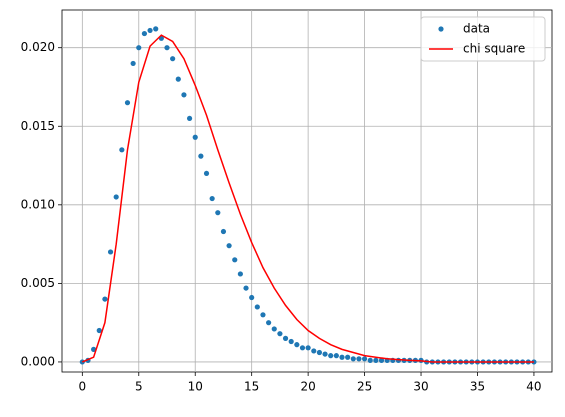 The width and height of the screenshot is (565, 417). What do you see at coordinates (251, 387) in the screenshot?
I see `x-tick-label: 15` at bounding box center [251, 387].